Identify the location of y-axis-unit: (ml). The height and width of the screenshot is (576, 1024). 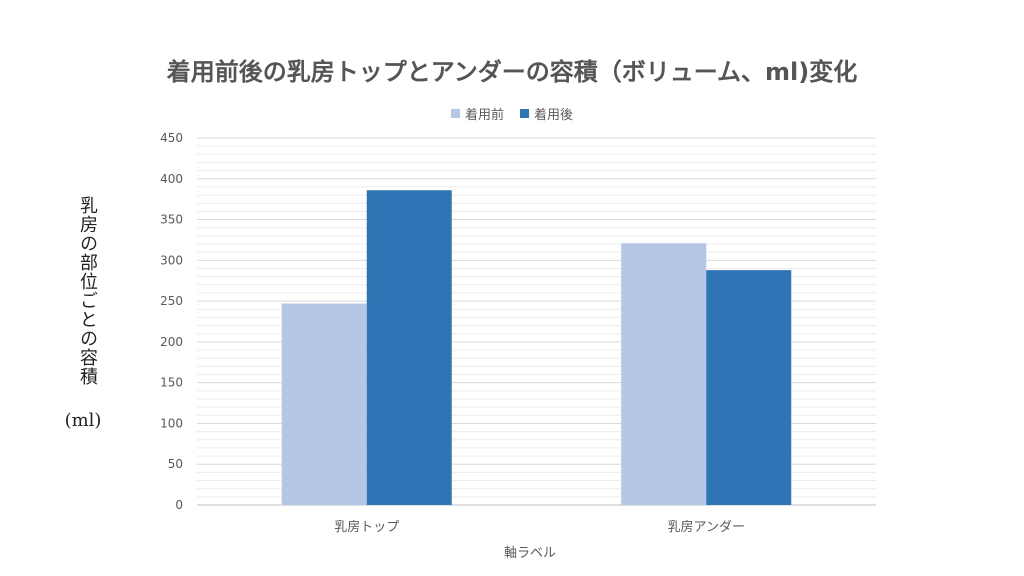
(83, 420).